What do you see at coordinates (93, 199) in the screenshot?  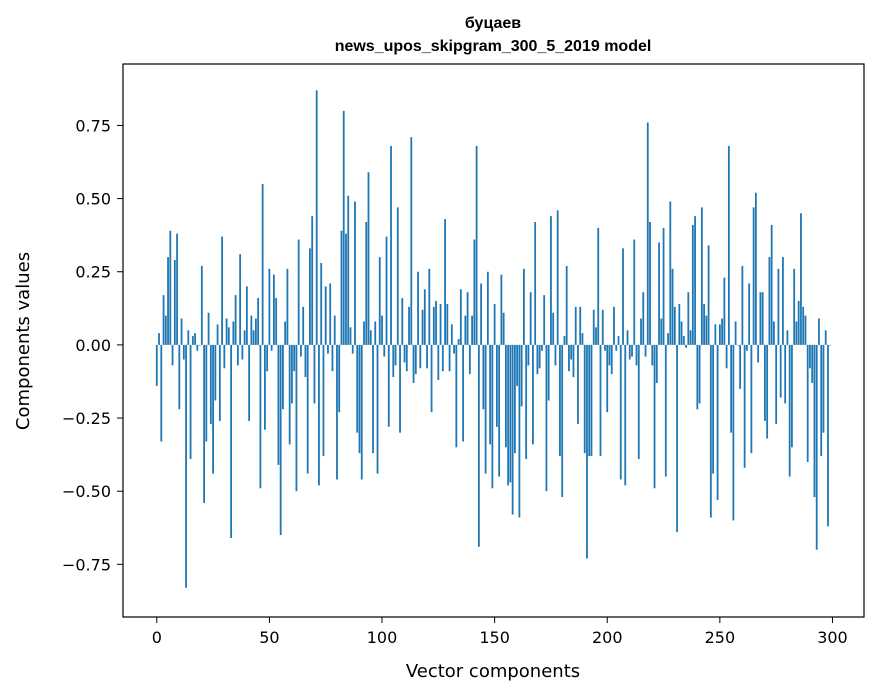 I see `y-tick-label: 0.50` at bounding box center [93, 199].